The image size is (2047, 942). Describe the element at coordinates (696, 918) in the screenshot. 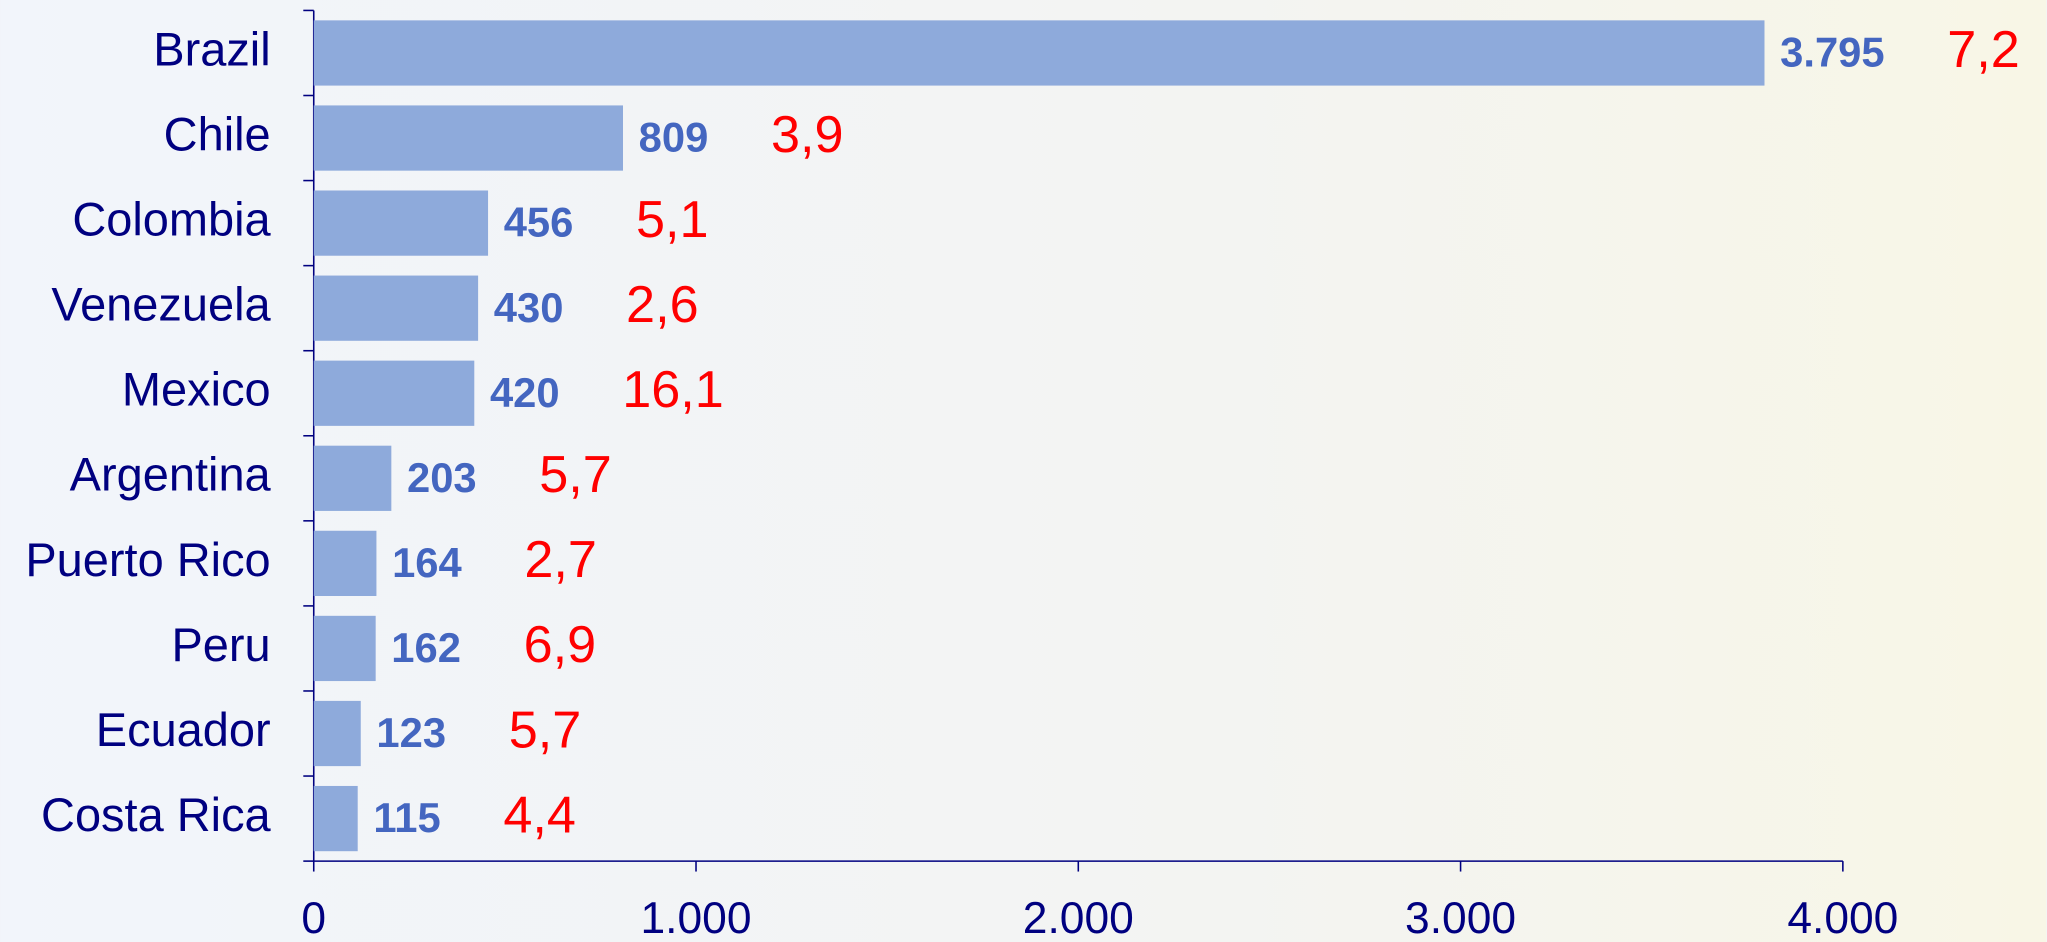

I see `x-tick-label: 1.000` at that location.